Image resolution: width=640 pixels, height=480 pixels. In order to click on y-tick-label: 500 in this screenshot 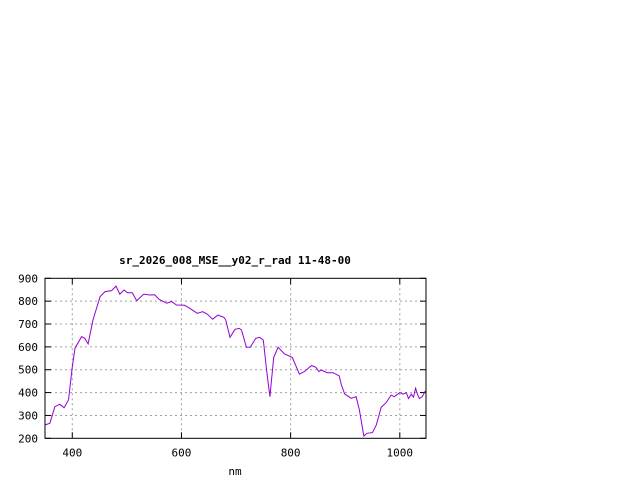, I will do `click(28, 370)`.